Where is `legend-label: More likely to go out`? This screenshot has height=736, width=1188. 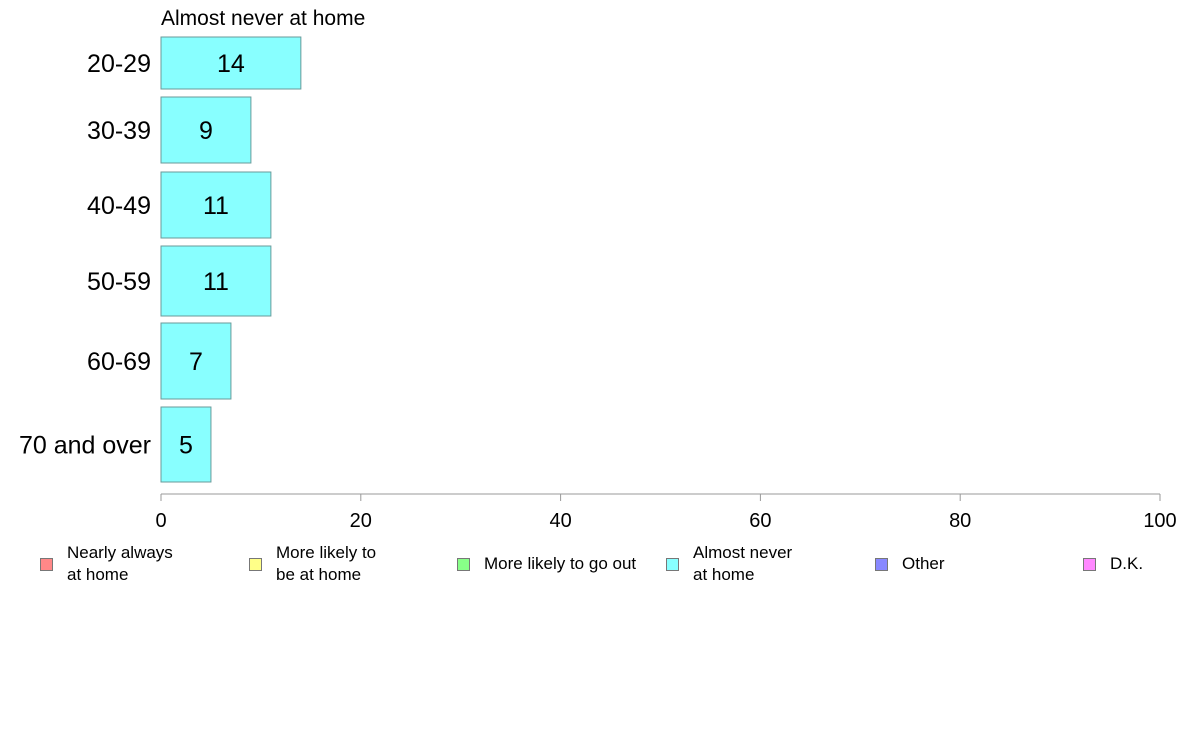
legend-label: More likely to go out is located at coordinates (560, 563).